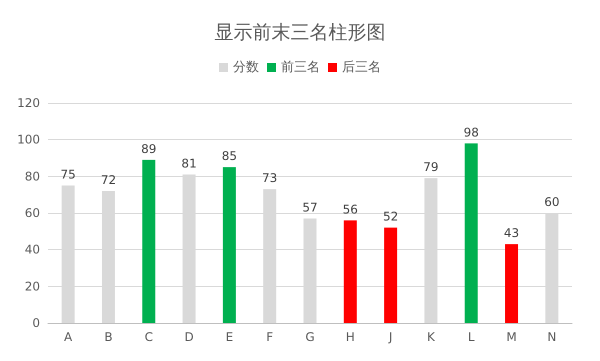 This screenshot has width=600, height=361. Describe the element at coordinates (230, 156) in the screenshot. I see `data-label: 85` at that location.